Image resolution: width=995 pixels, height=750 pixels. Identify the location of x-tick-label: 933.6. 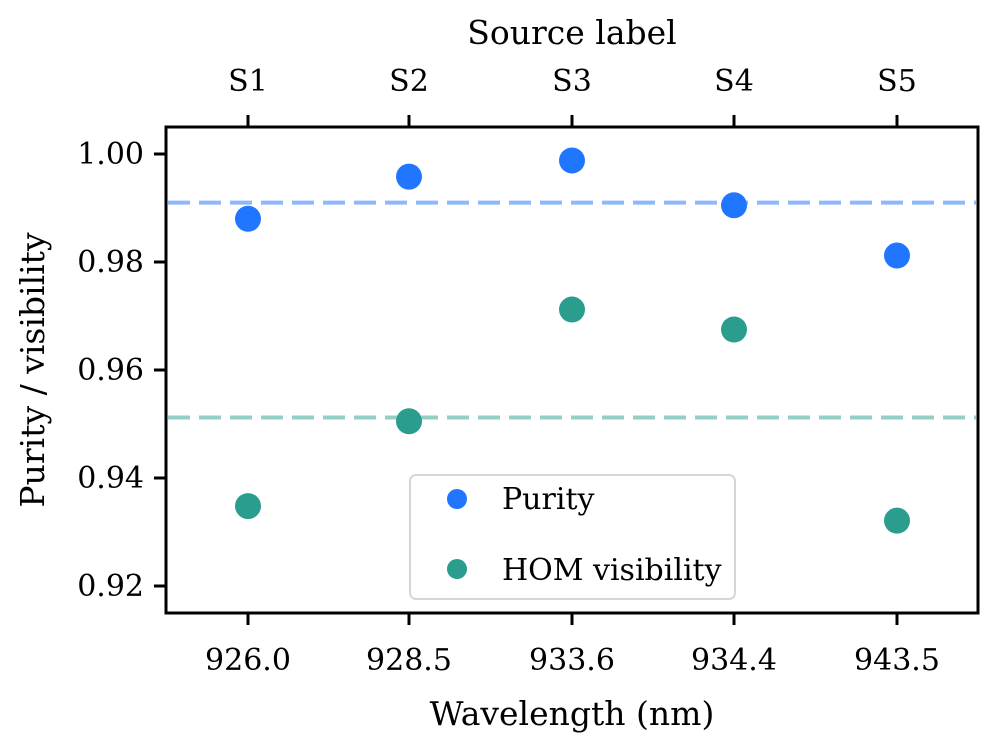
(572, 660).